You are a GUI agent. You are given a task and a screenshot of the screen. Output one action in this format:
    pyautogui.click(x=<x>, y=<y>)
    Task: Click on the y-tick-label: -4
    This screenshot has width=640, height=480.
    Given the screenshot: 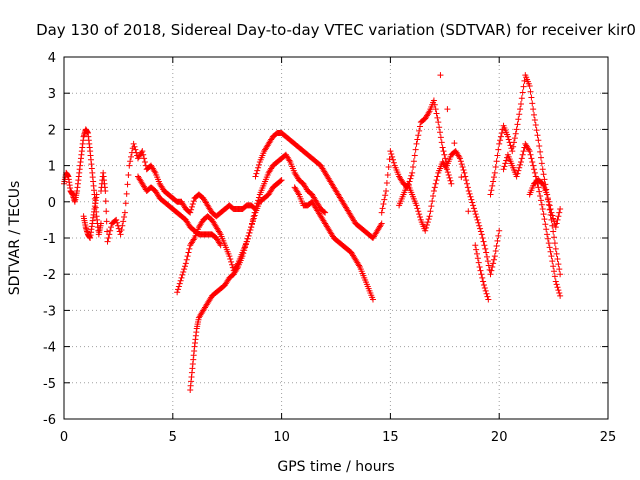 What is the action you would take?
    pyautogui.click(x=49, y=348)
    